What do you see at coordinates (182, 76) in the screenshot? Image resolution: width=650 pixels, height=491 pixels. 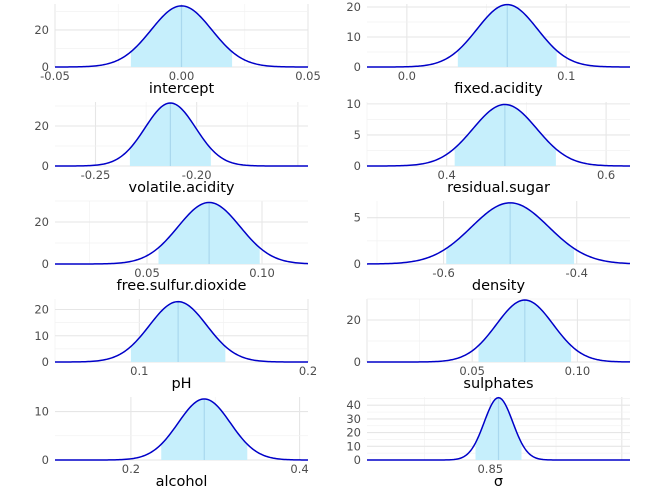 I see `x-tick-label: 0.00` at bounding box center [182, 76].